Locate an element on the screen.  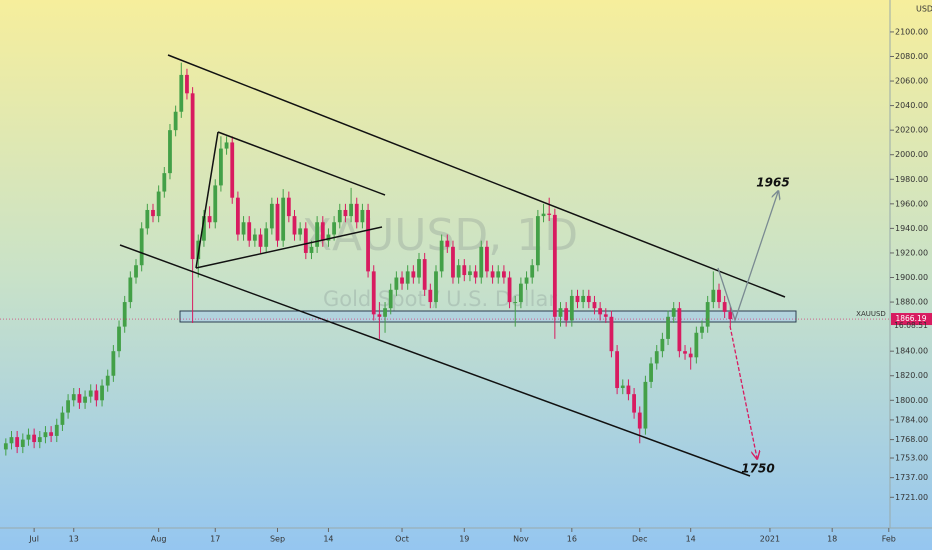
y-tick-label: 1900.00 is located at coordinates (911, 277).